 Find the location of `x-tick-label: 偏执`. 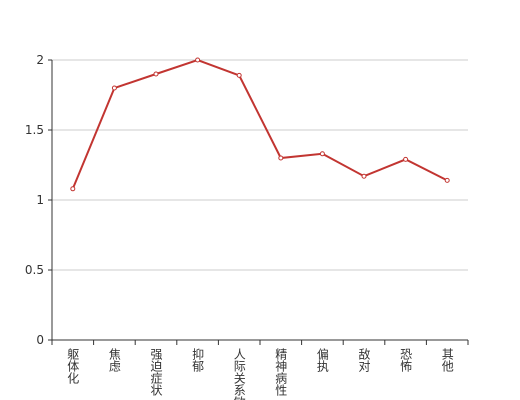

x-tick-label: 偏执 is located at coordinates (322, 360).